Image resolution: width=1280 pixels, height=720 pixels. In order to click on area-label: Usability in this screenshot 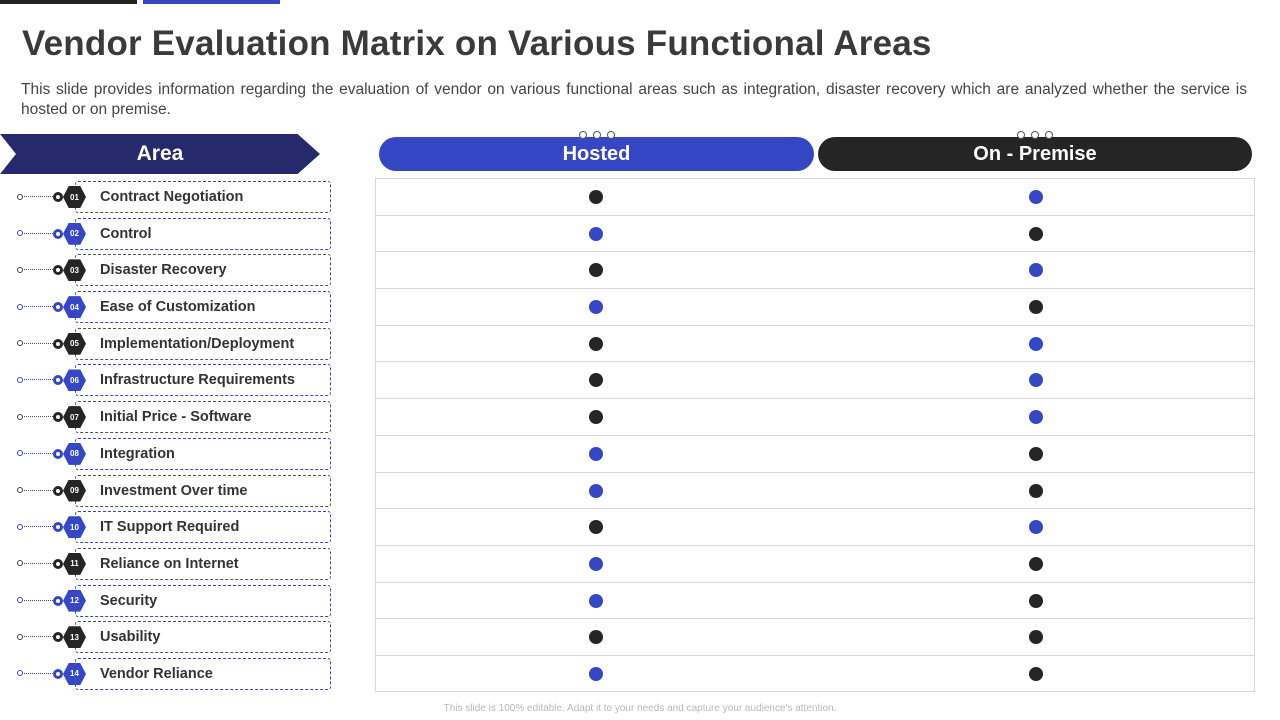, I will do `click(203, 637)`.